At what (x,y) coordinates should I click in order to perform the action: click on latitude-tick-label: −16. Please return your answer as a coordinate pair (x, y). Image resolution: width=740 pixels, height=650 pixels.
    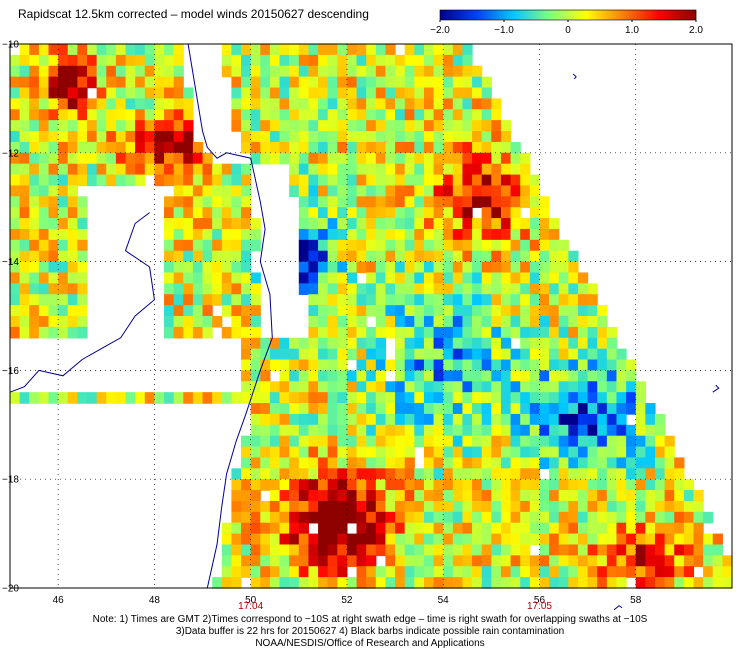
    Looking at the image, I should click on (10, 371).